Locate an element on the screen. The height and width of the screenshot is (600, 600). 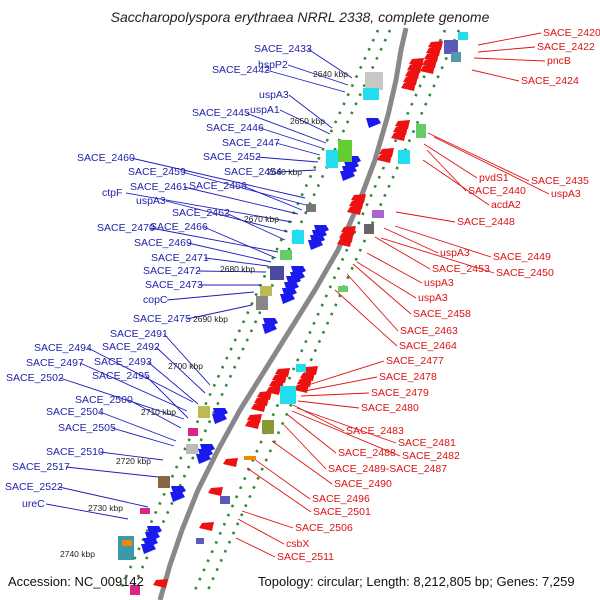
forward-gene-label: SACE_2510 is located at coordinates (75, 452).